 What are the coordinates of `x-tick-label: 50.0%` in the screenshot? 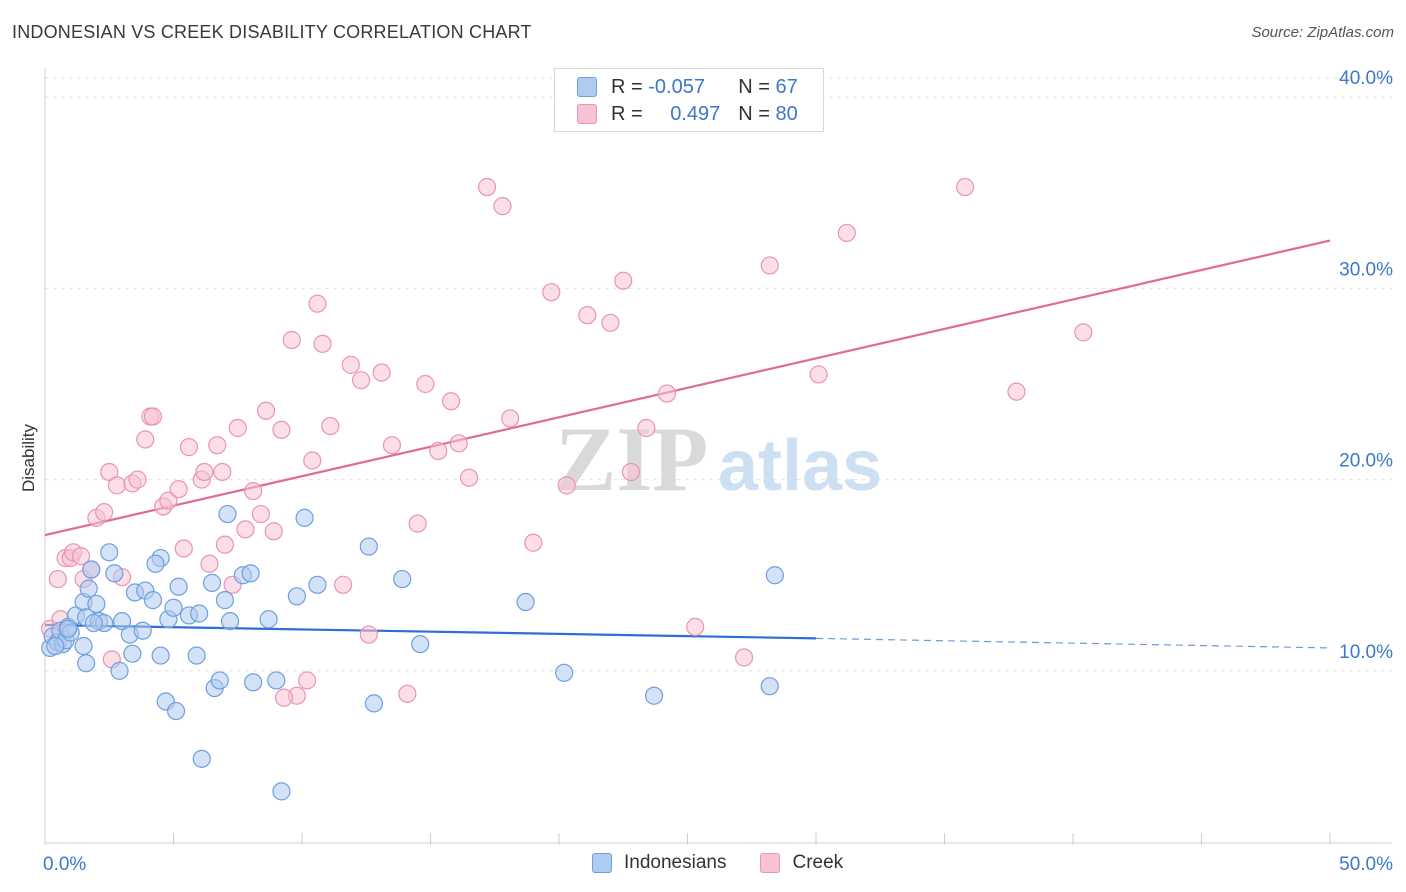 It's located at (1366, 864).